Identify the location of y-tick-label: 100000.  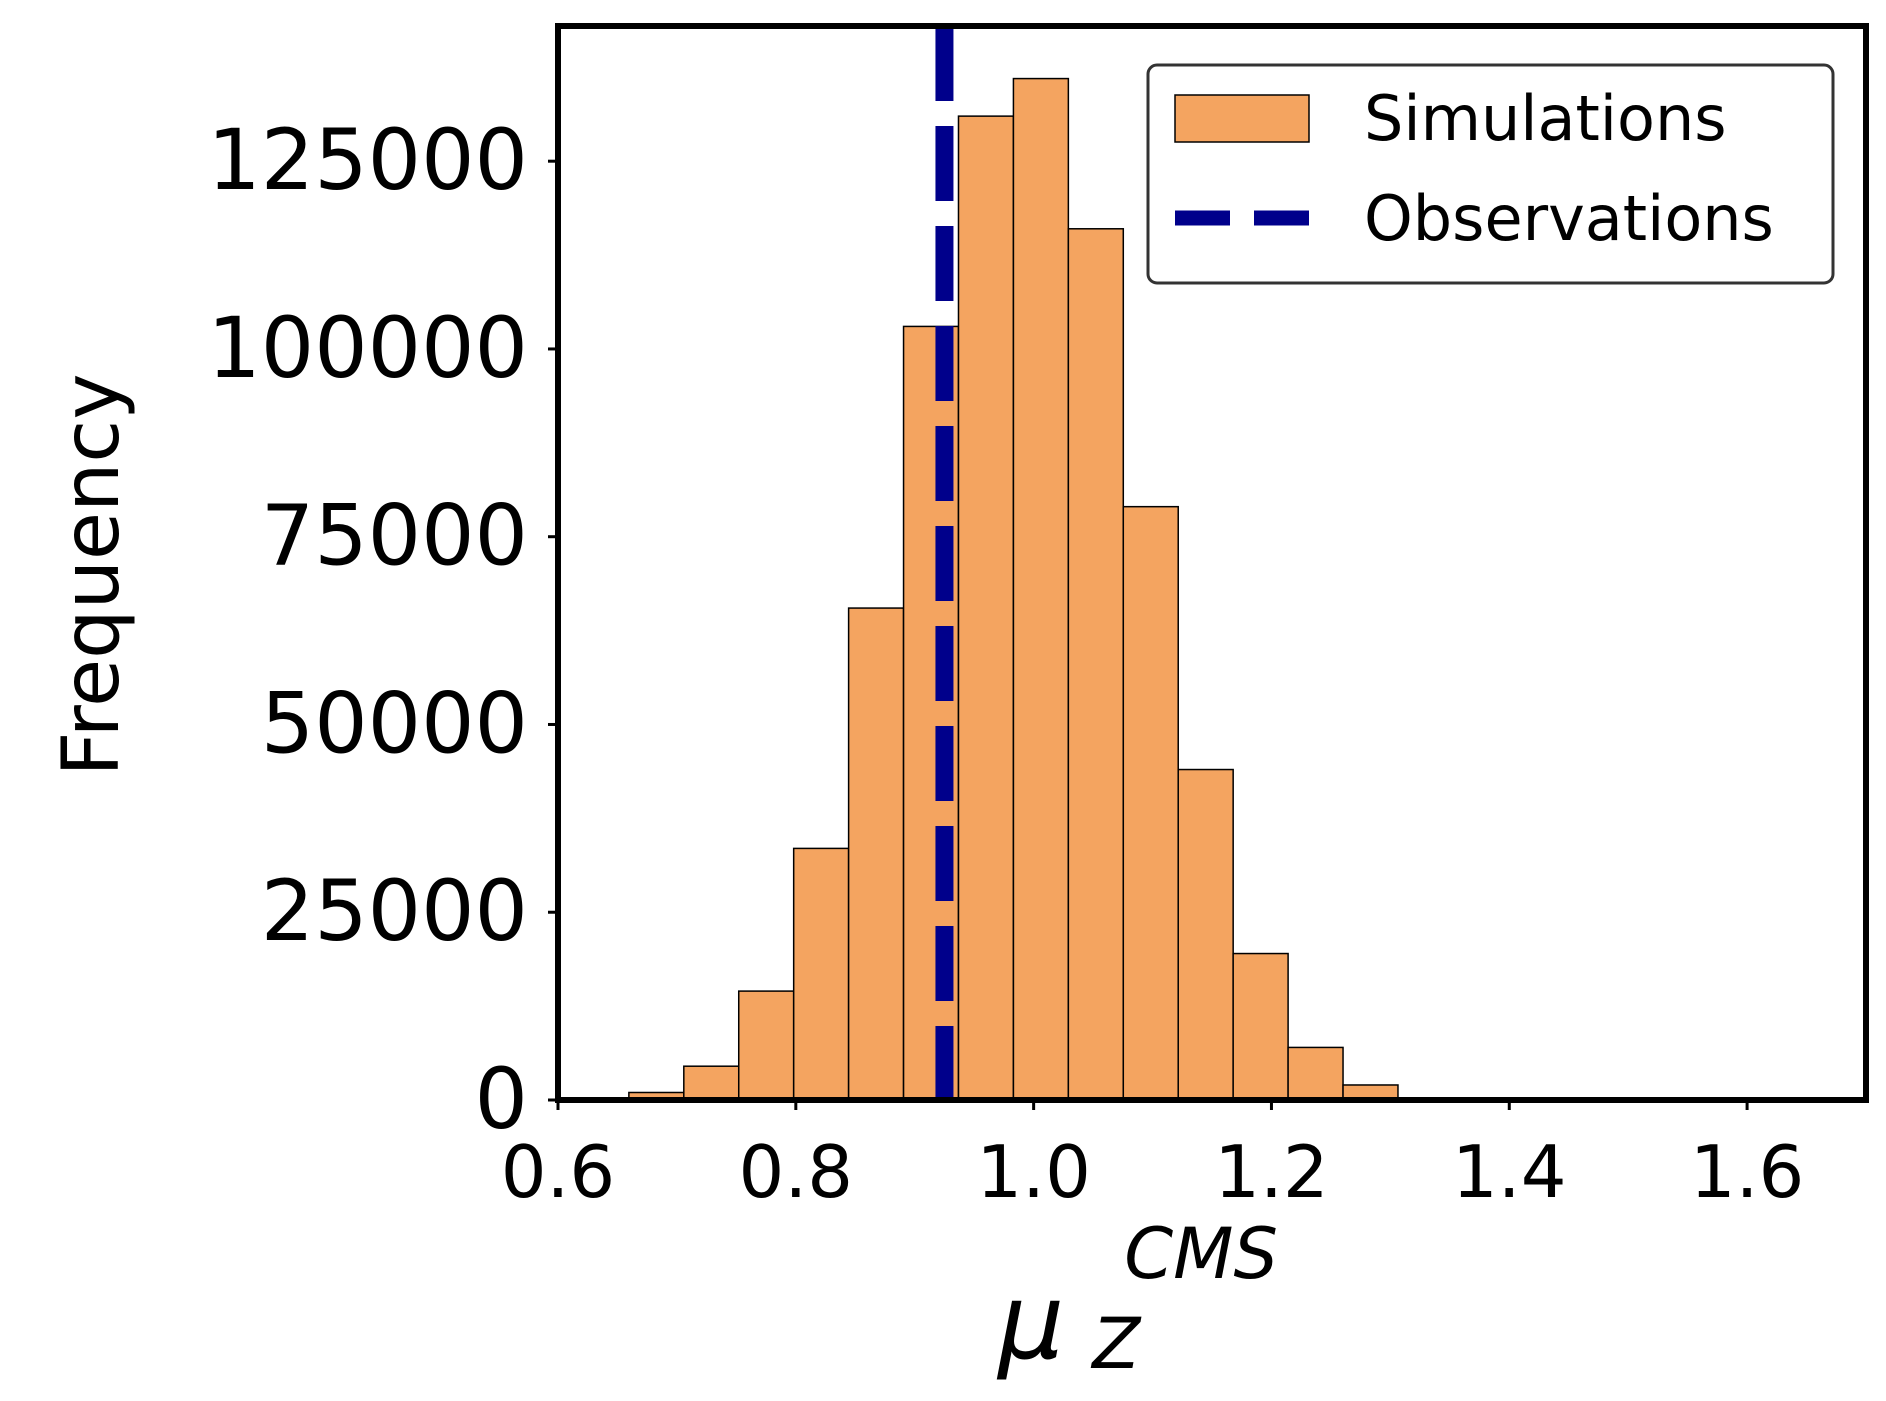
(367, 348).